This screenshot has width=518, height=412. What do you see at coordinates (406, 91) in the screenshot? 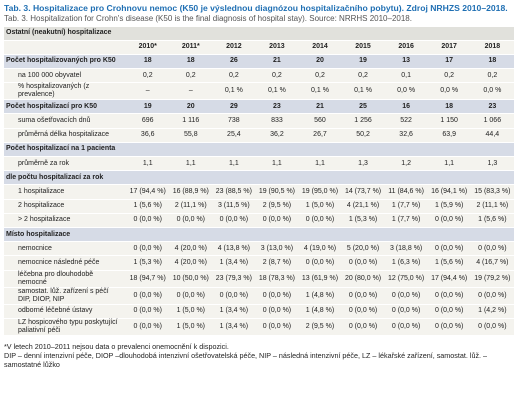
I see `cell: 0,0 %` at bounding box center [406, 91].